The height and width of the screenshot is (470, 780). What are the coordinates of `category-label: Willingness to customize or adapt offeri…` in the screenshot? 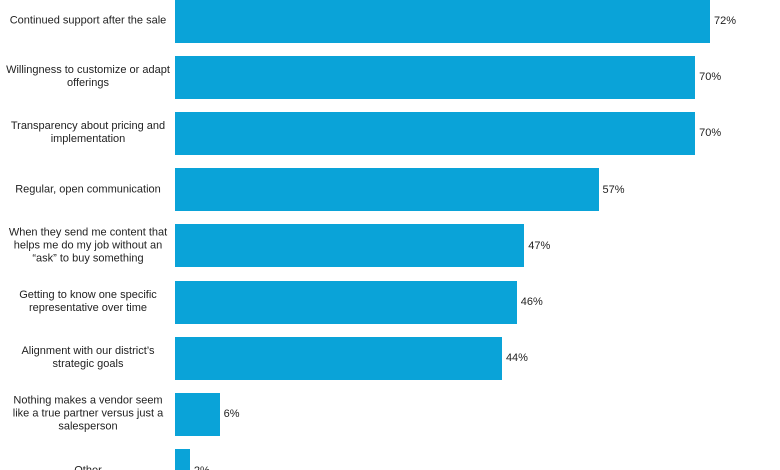 It's located at (88, 77).